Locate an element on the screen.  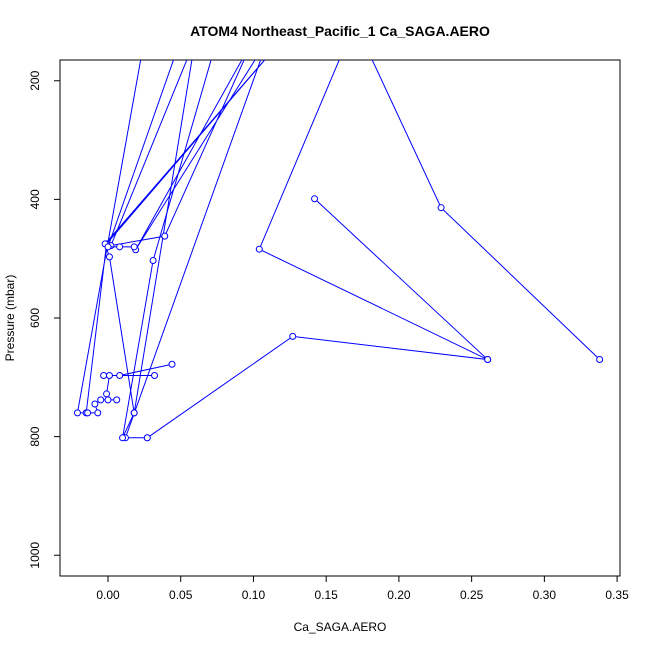
x-tick-label: 0.35 is located at coordinates (617, 595).